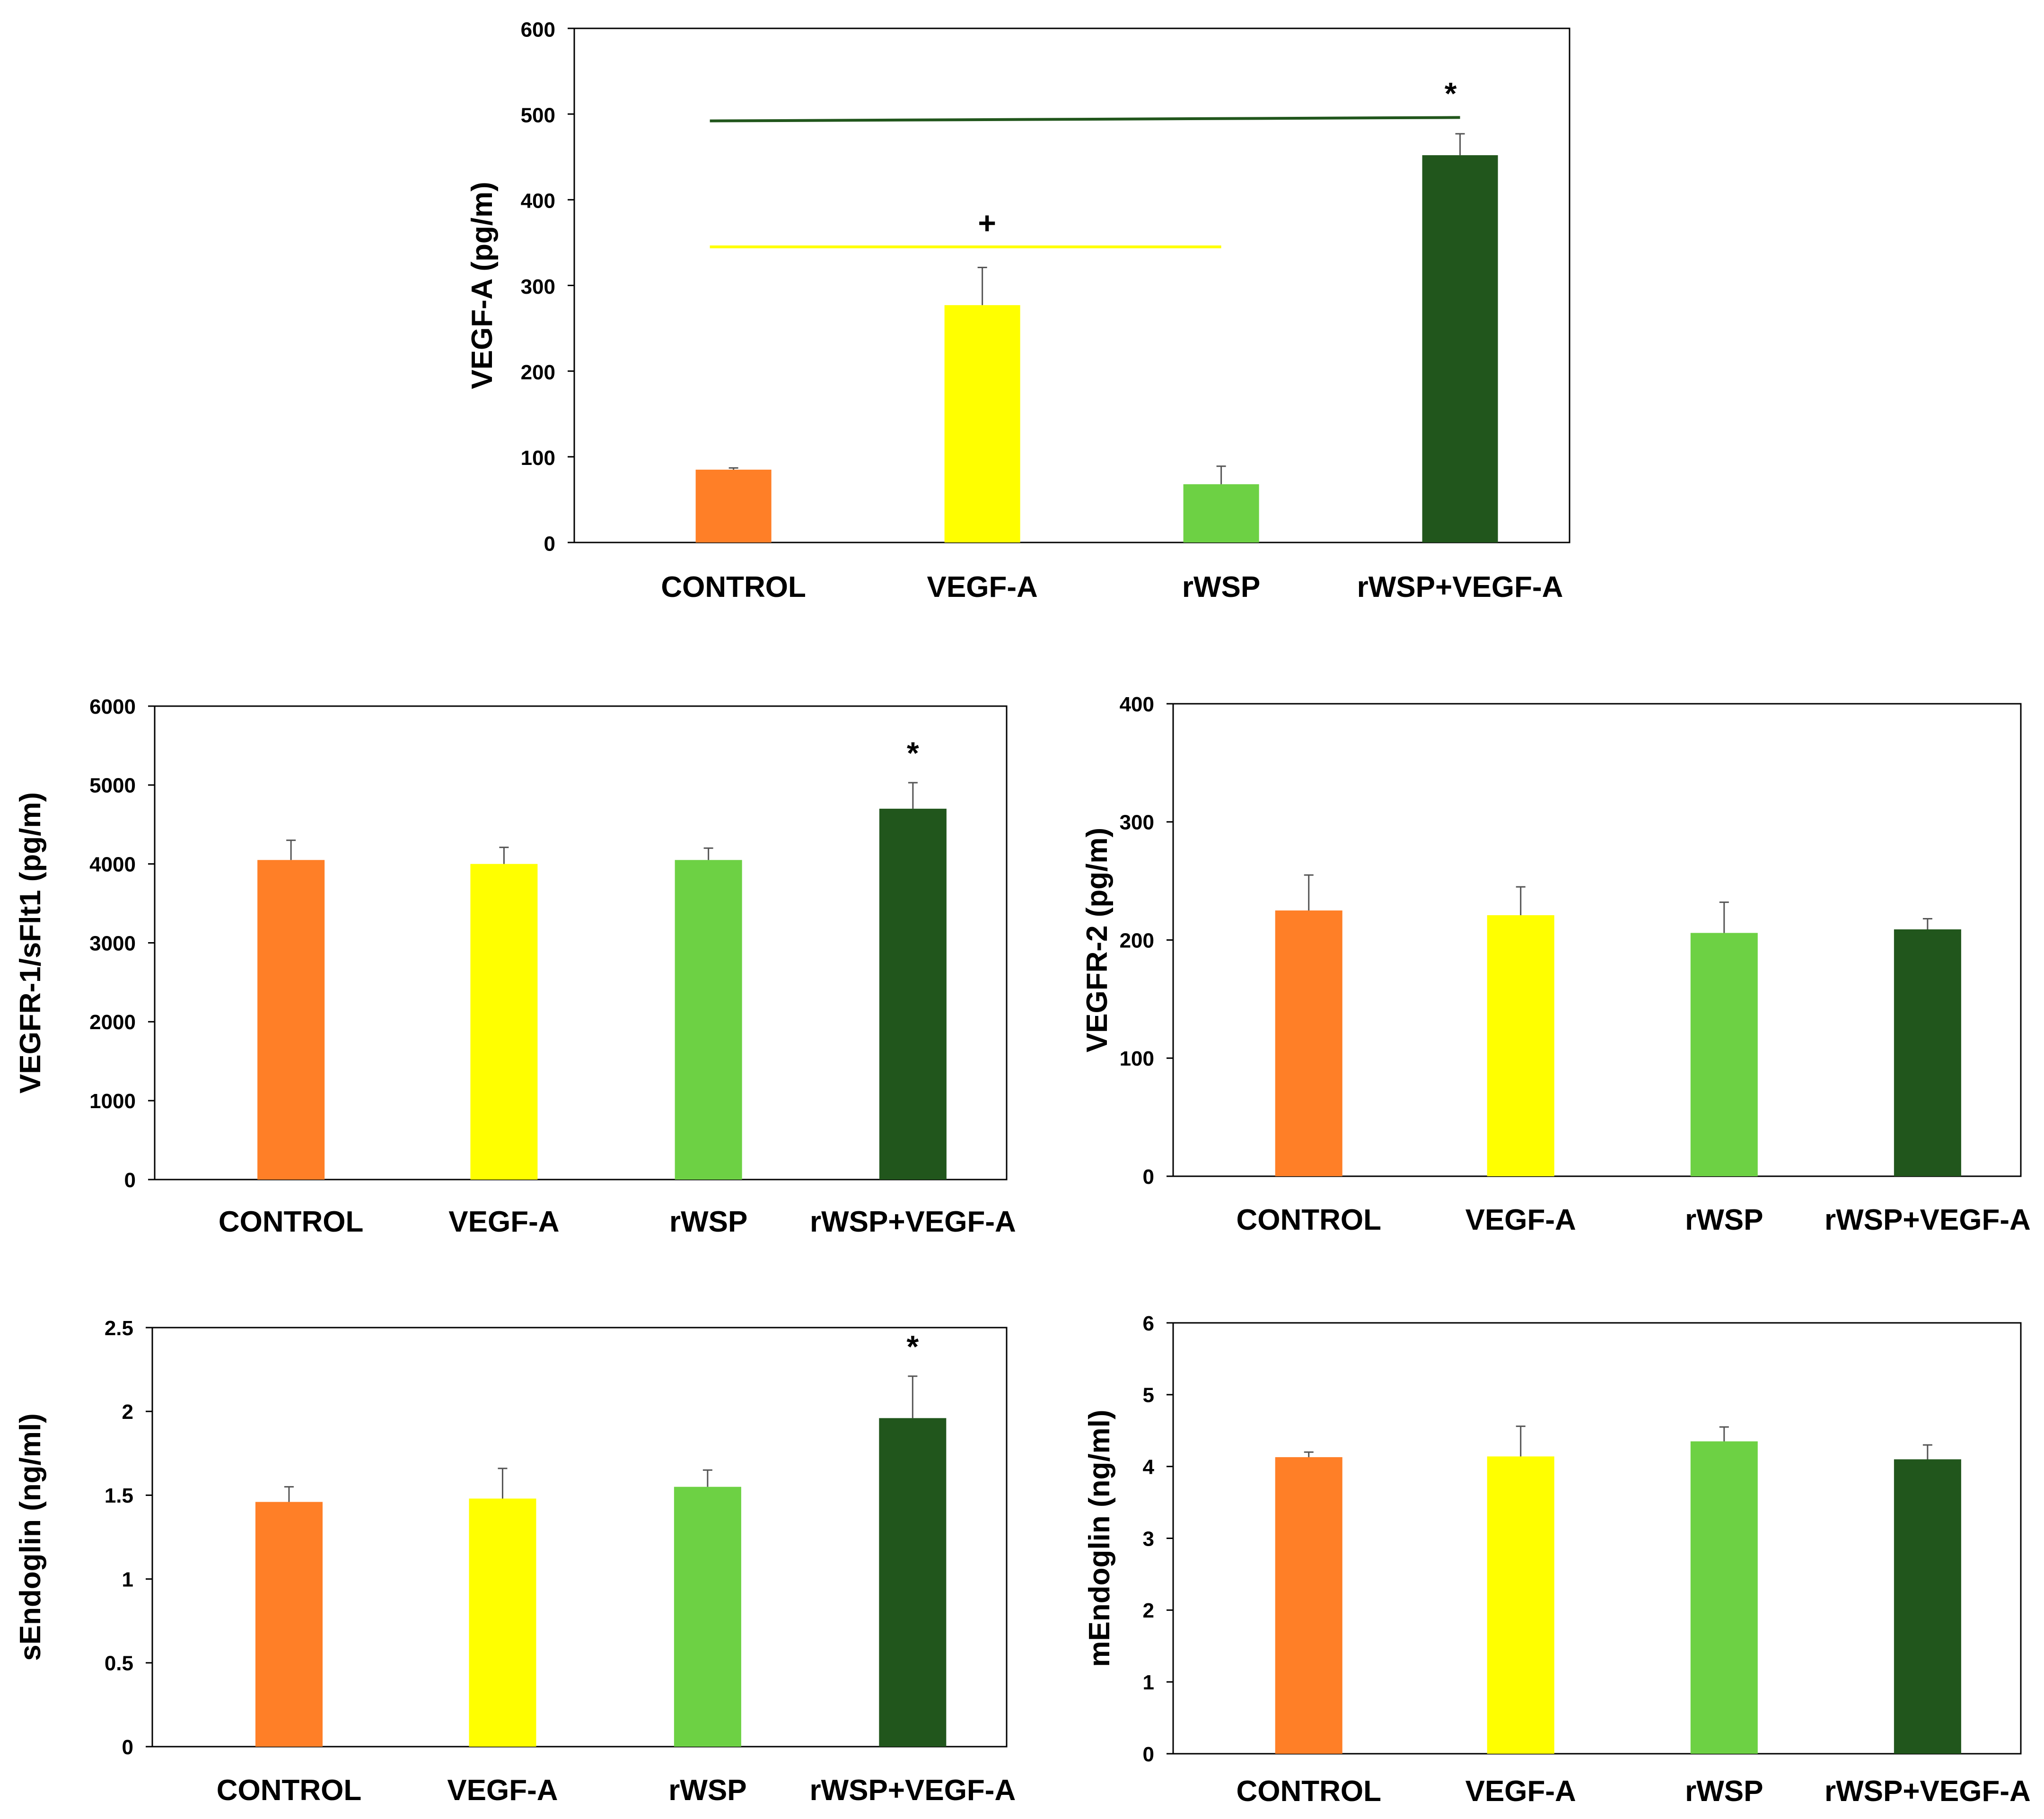 This screenshot has width=2044, height=1819. I want to click on y-tick-label: 5, so click(1148, 1395).